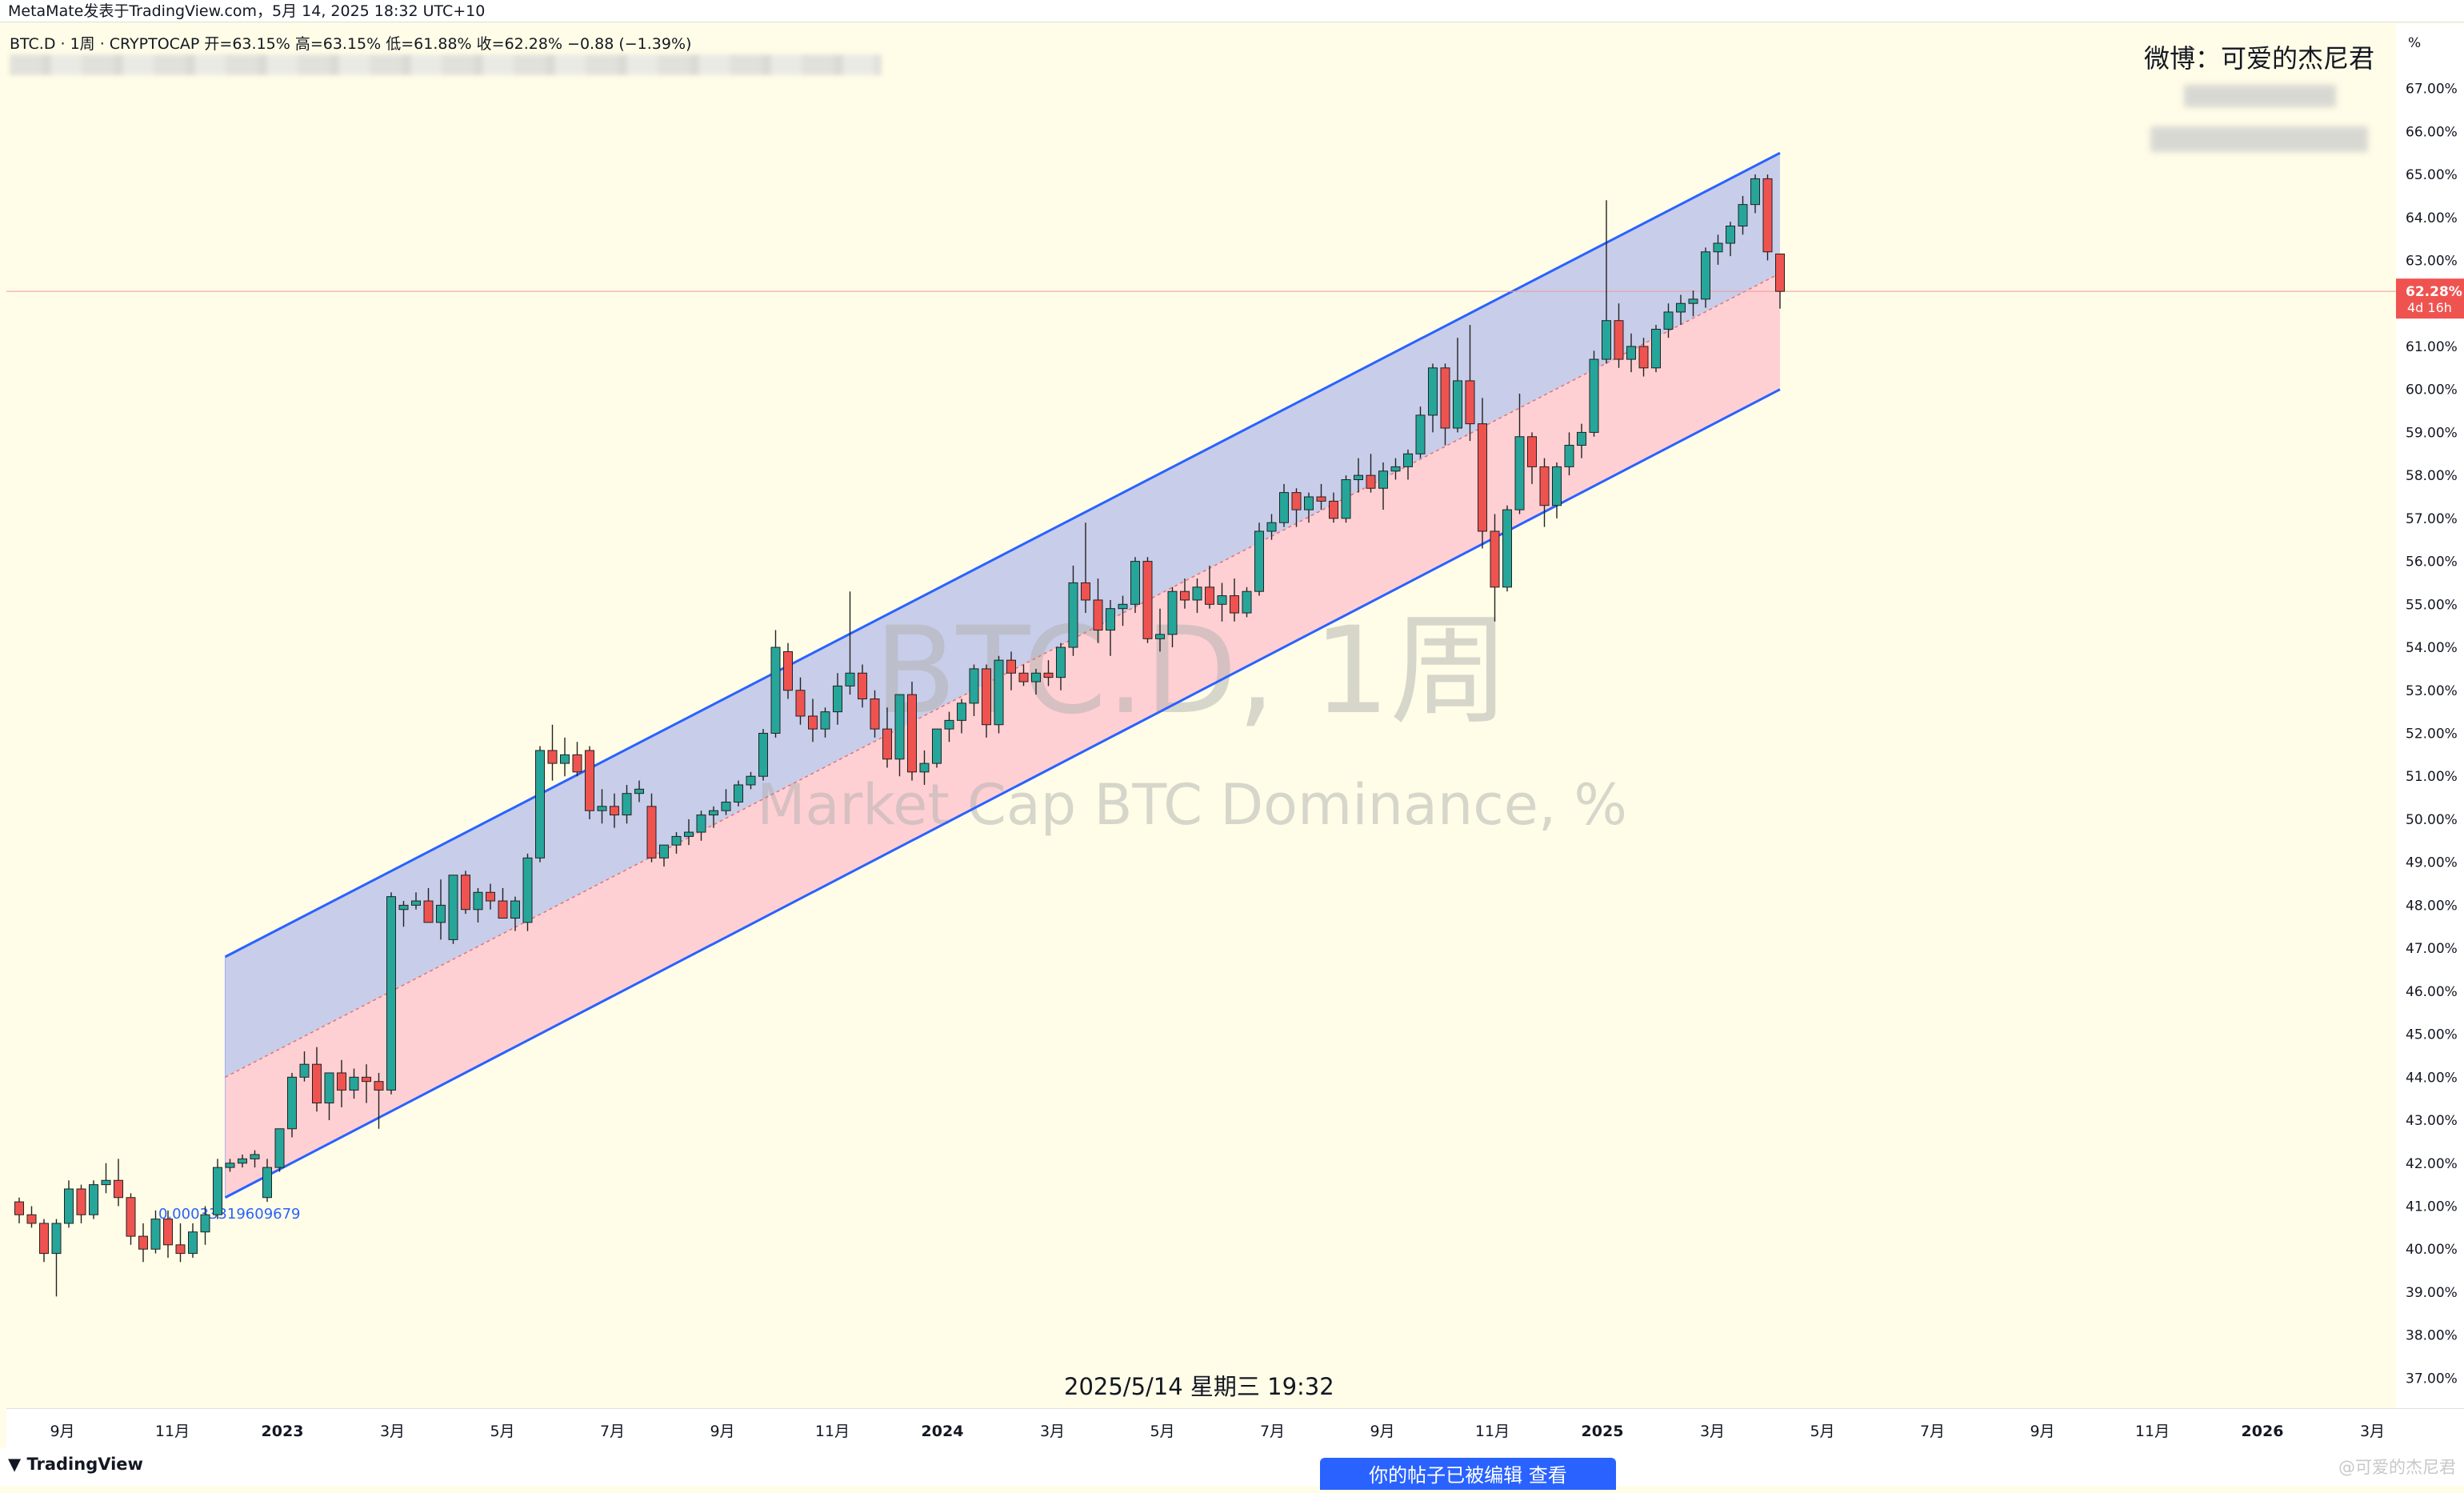 The width and height of the screenshot is (2464, 1493). I want to click on price-tick-label: 50.00%, so click(2432, 820).